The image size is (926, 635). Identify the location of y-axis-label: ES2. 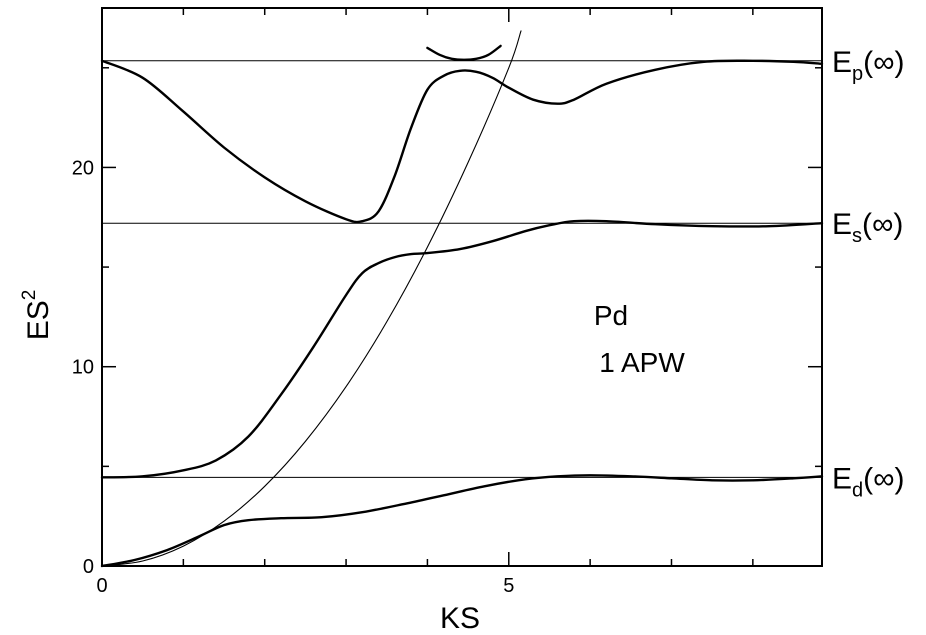
(37, 315).